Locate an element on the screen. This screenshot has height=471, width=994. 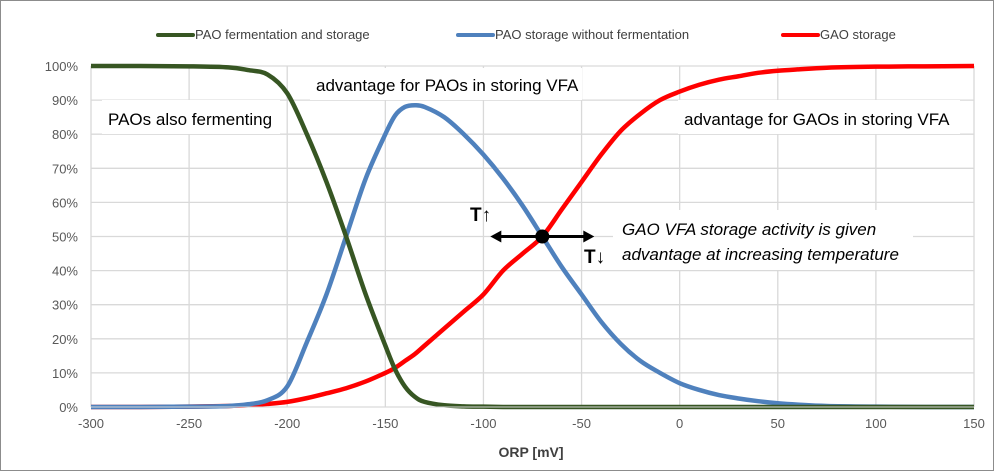
arrow-left-icon is located at coordinates (496, 236).